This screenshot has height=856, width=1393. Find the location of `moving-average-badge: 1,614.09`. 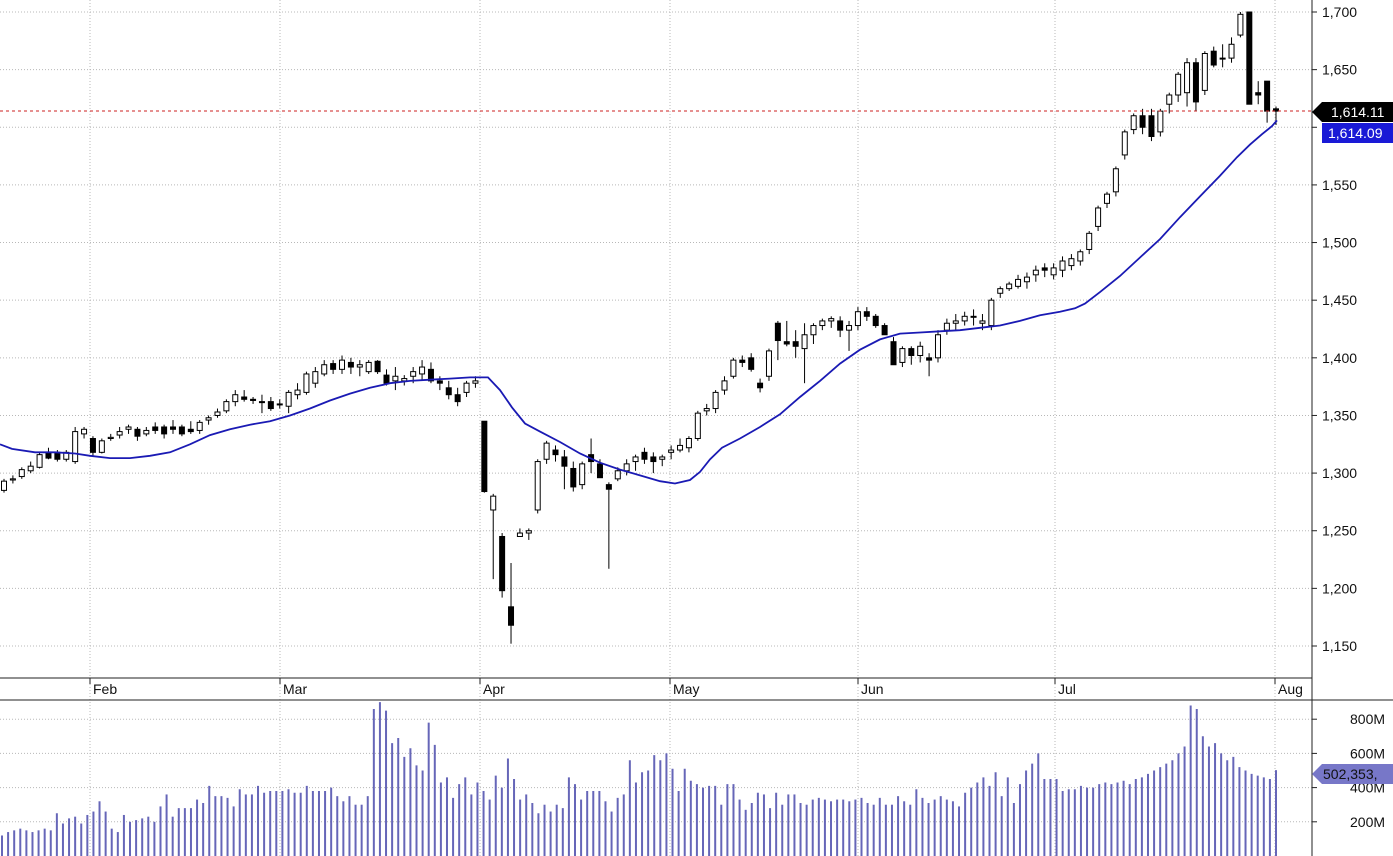

moving-average-badge: 1,614.09 is located at coordinates (1357, 133).